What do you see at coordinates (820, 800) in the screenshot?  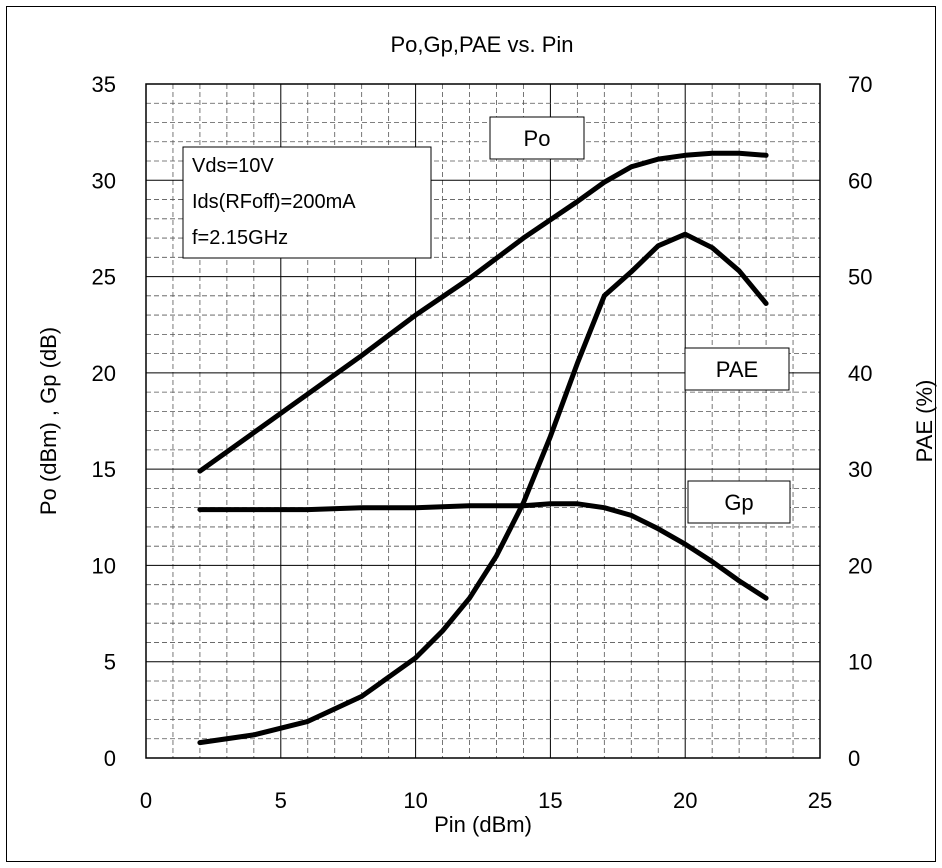 I see `x-tick-label: 25` at bounding box center [820, 800].